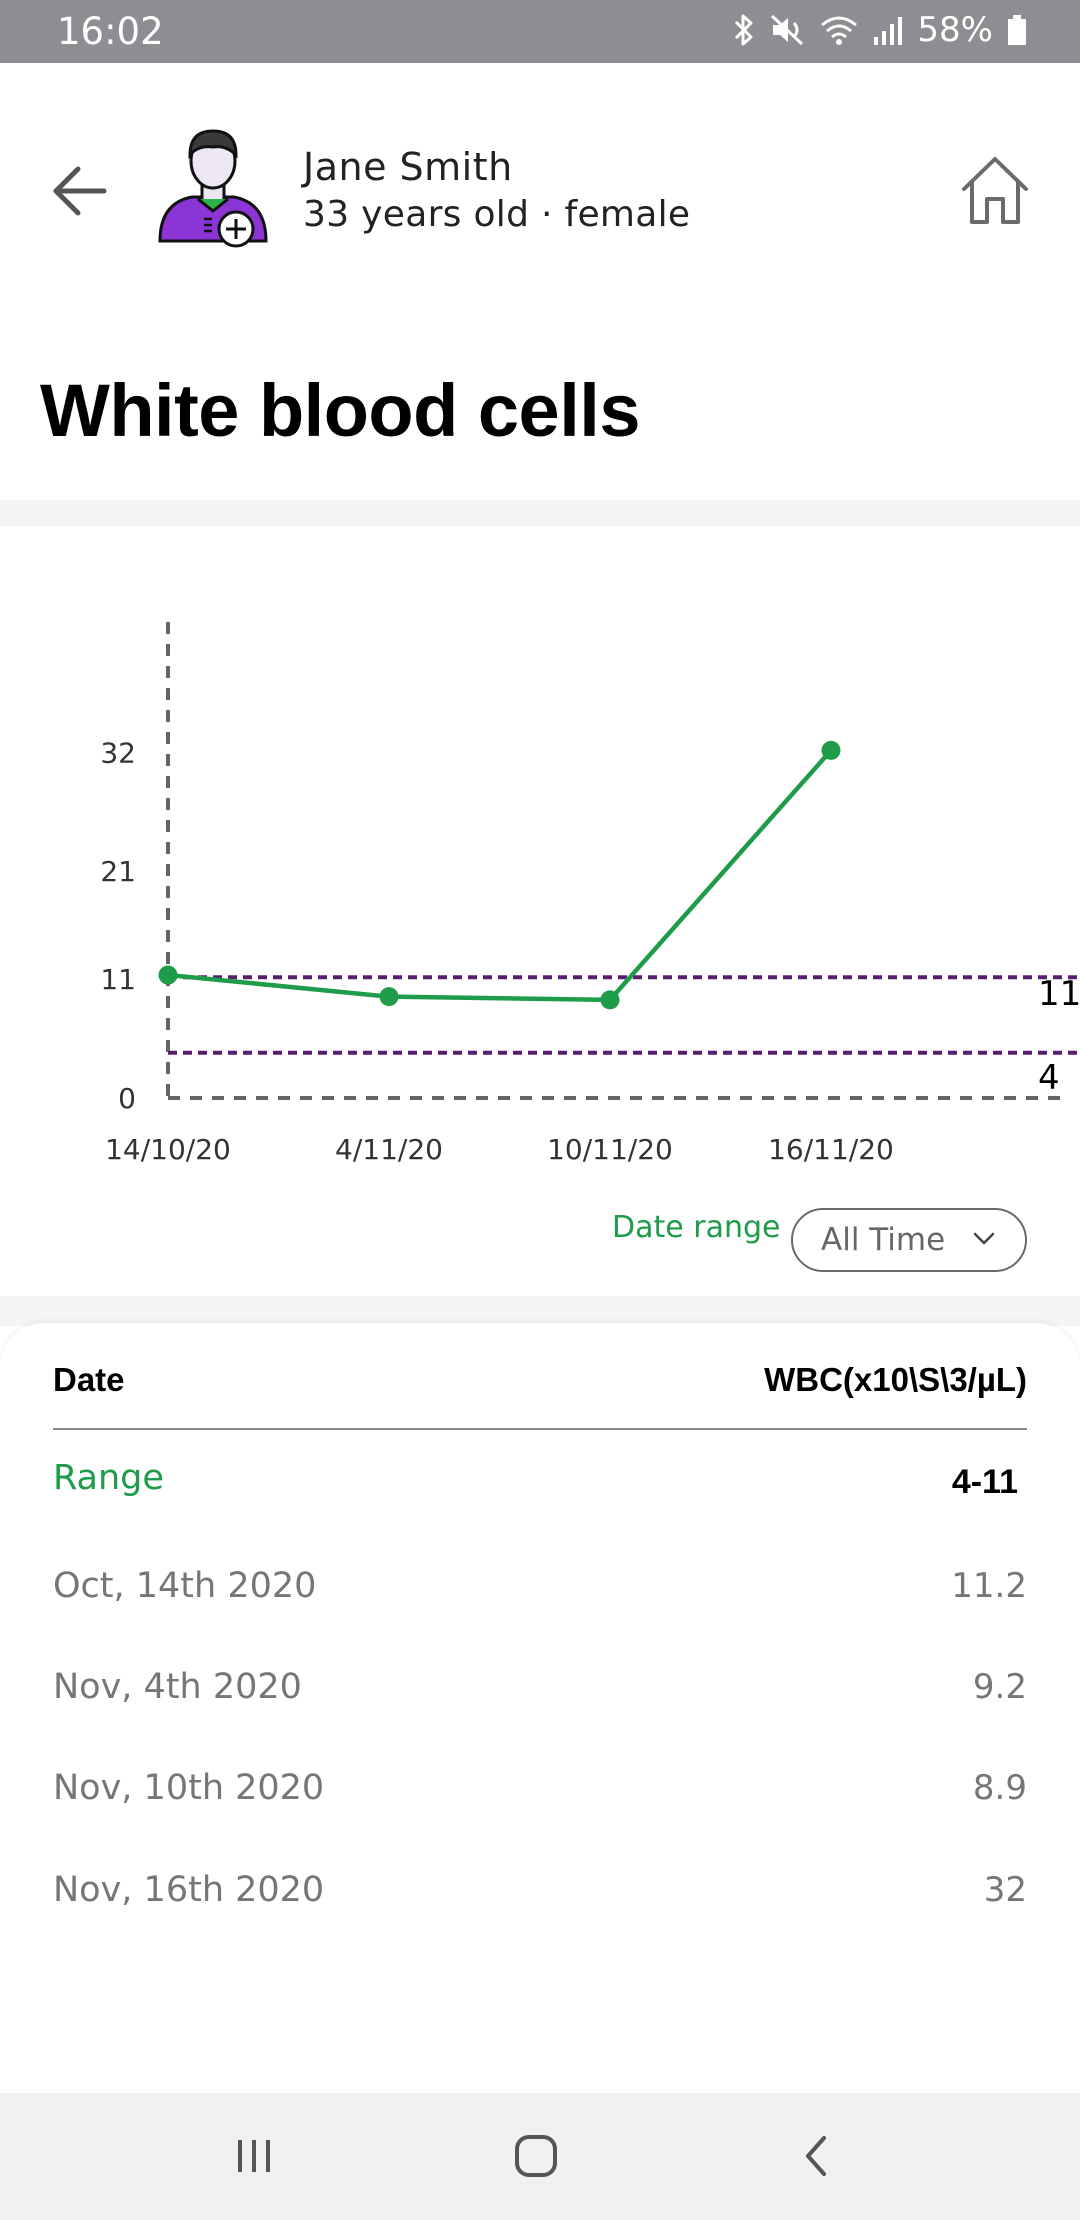 This screenshot has height=2220, width=1080. What do you see at coordinates (744, 30) in the screenshot?
I see `bluetooth-icon` at bounding box center [744, 30].